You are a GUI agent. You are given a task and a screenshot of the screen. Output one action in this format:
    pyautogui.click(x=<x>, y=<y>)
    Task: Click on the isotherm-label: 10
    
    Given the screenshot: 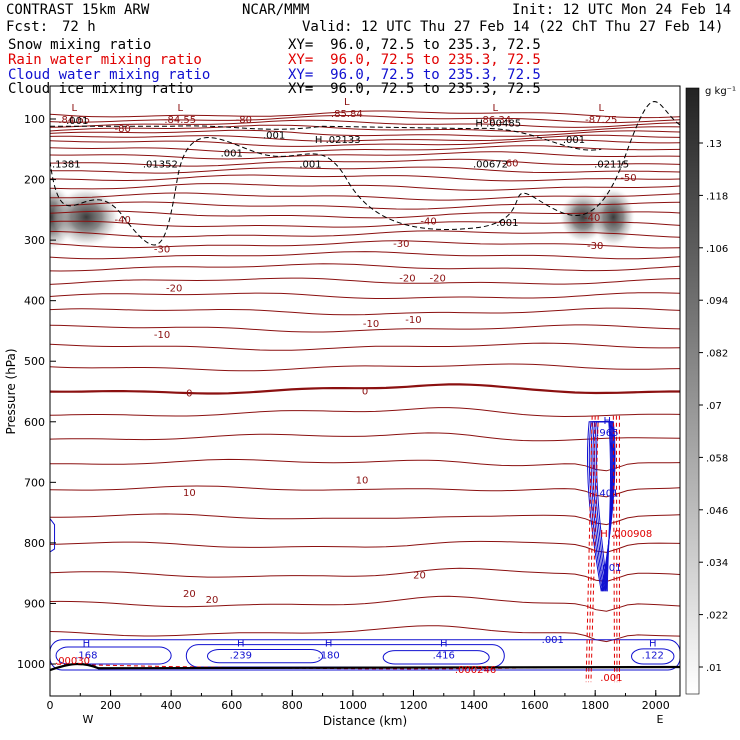 What is the action you would take?
    pyautogui.click(x=189, y=493)
    